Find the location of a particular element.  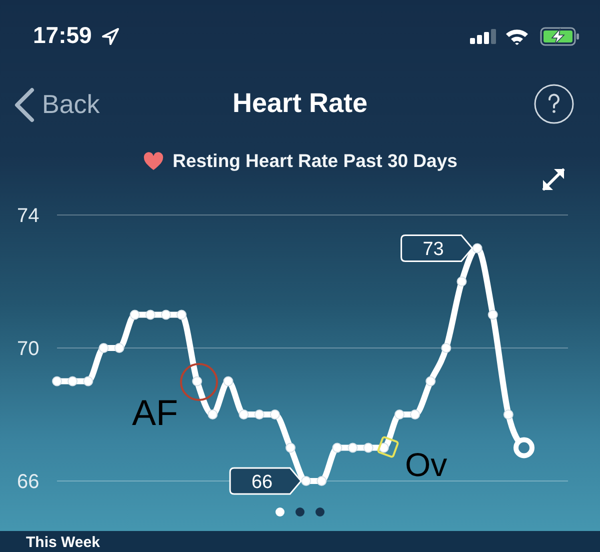

data-label: 73 is located at coordinates (433, 249).